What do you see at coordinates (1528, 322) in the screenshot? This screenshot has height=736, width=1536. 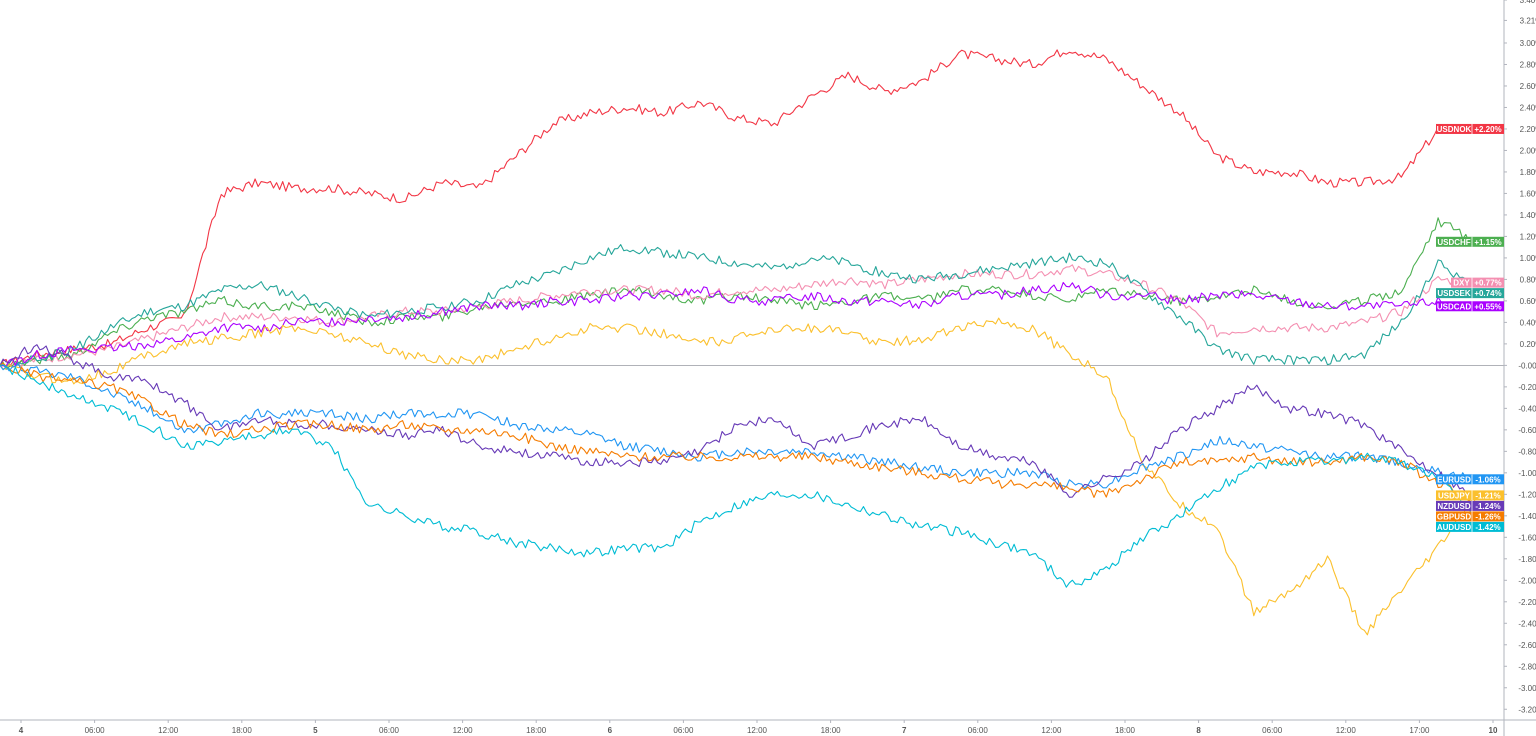 I see `y-tick-label: 0.40%` at bounding box center [1528, 322].